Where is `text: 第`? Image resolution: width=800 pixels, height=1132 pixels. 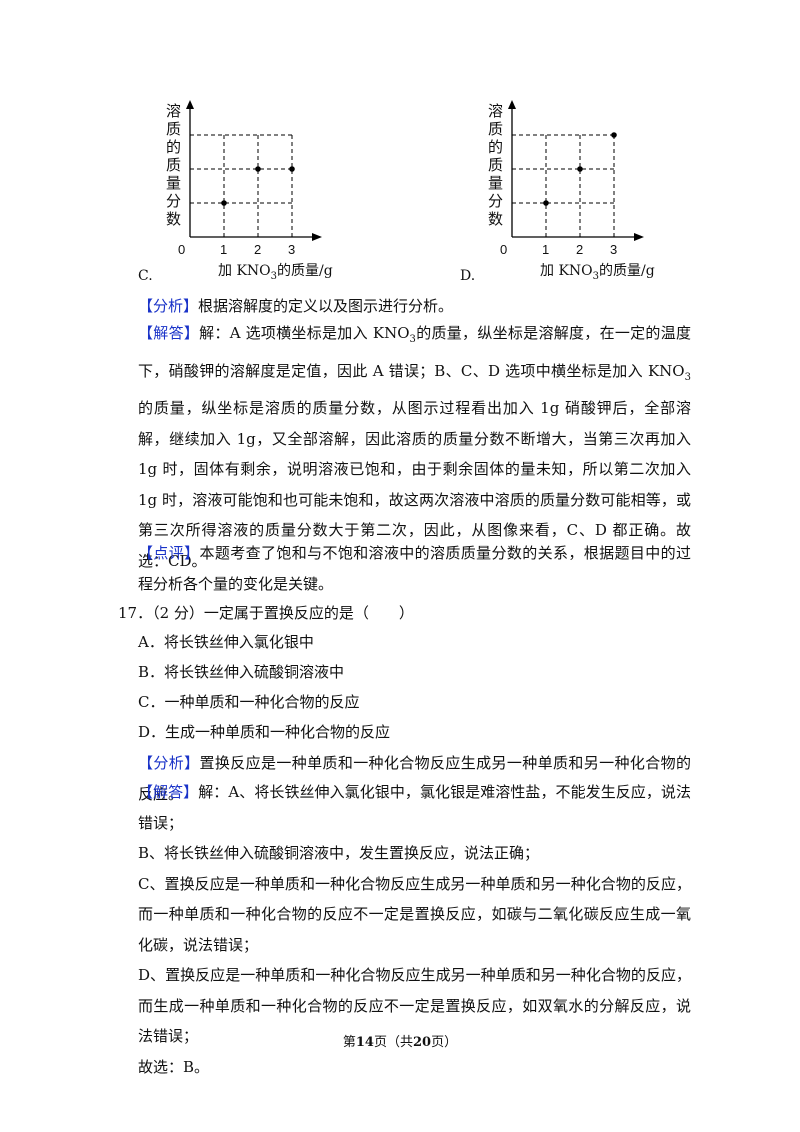 text: 第 is located at coordinates (349, 1042).